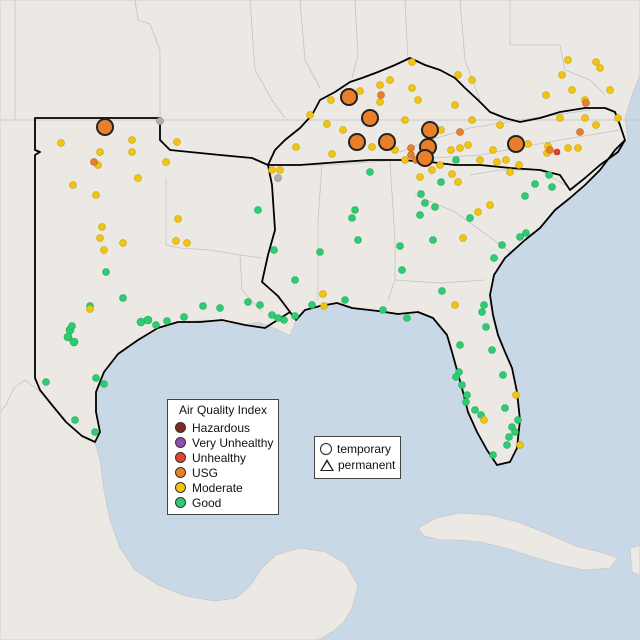 This screenshot has height=640, width=640. Describe the element at coordinates (180, 457) in the screenshot. I see `unhealthy-swatch` at that location.